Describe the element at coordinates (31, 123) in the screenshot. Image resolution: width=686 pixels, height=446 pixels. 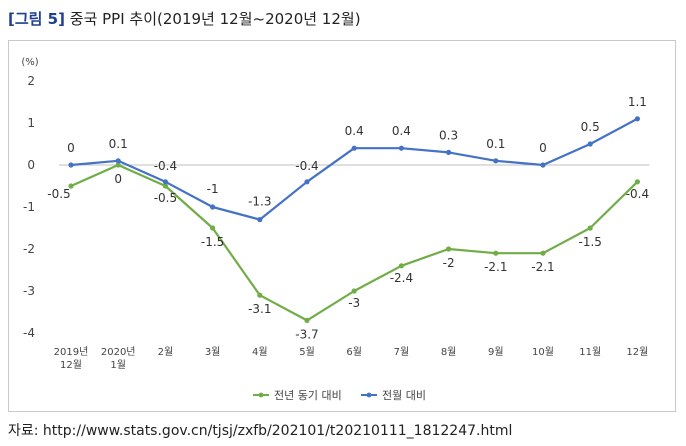
I see `y-tick-label: 1` at that location.